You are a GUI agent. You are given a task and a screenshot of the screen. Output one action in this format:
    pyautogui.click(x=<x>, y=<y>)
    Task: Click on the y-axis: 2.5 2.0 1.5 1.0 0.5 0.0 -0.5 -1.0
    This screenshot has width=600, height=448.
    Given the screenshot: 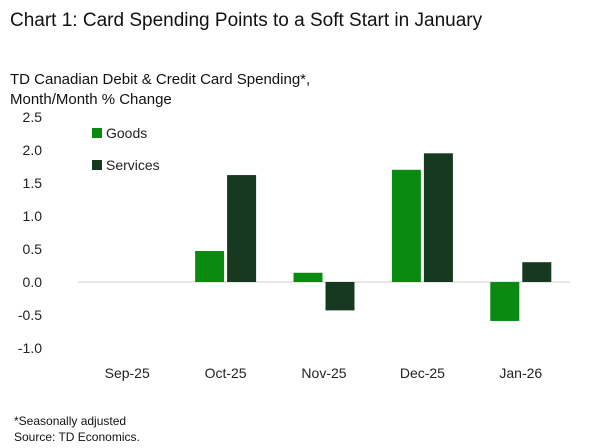 What is the action you would take?
    pyautogui.click(x=30, y=232)
    